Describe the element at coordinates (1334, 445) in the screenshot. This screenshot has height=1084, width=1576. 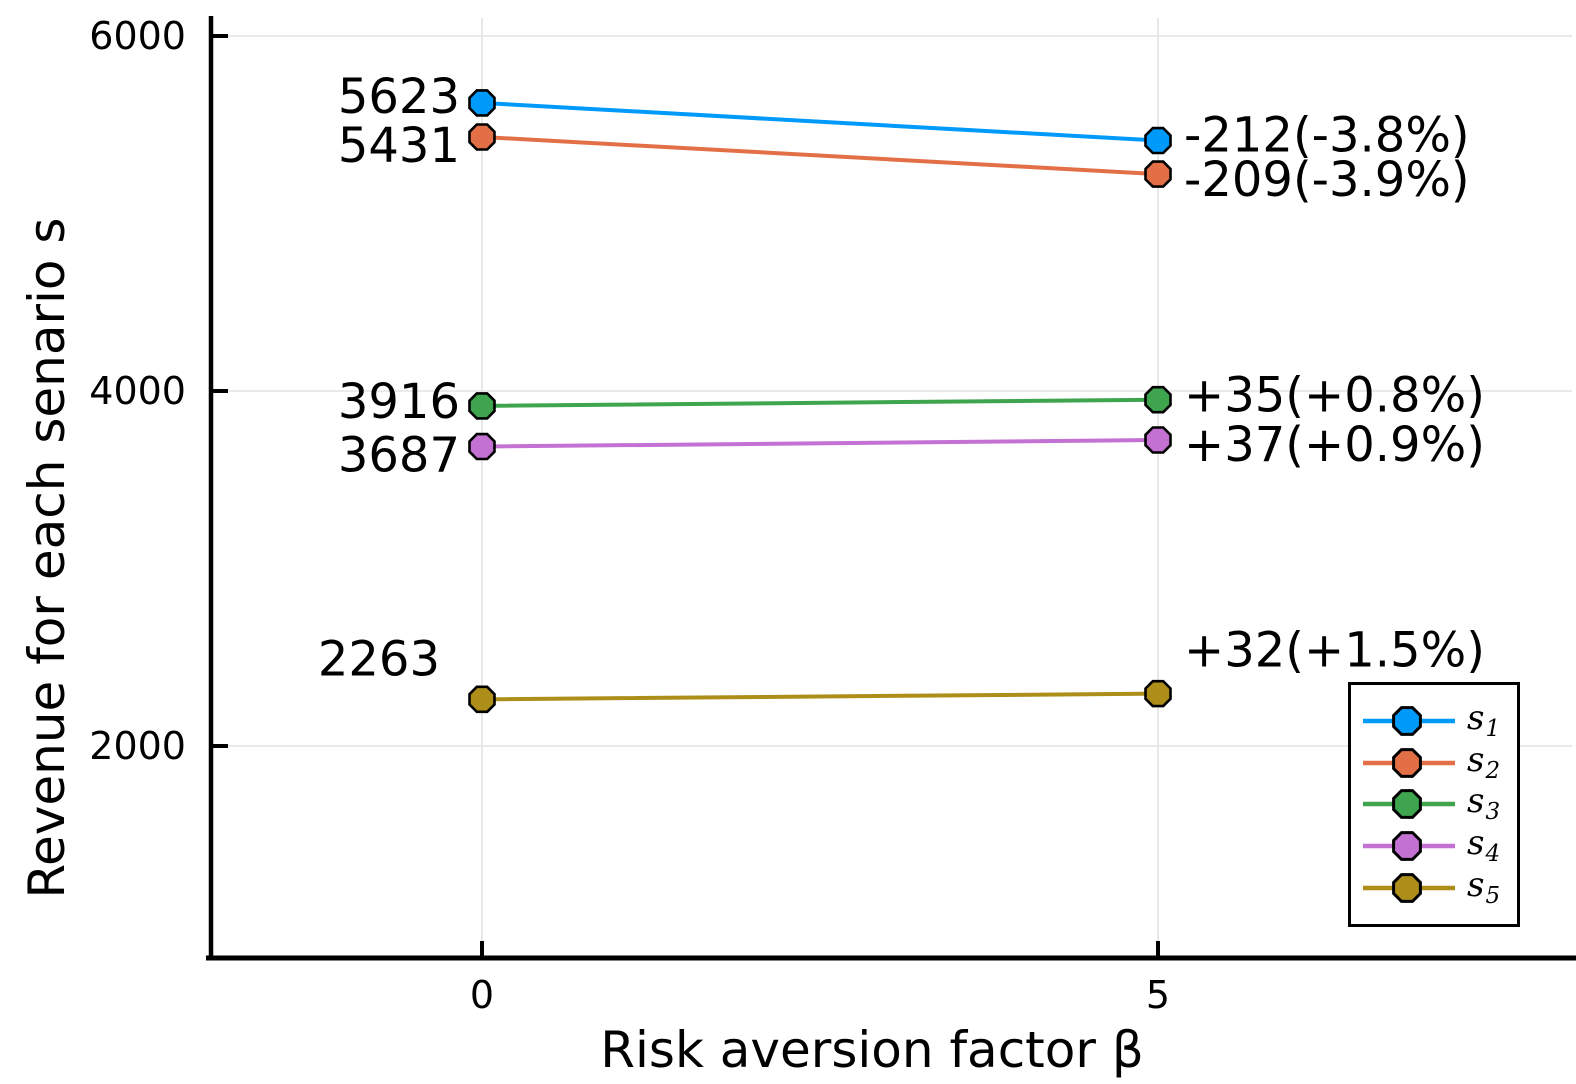
I see `delta-annotation-s4: +37(+0.9%)` at that location.